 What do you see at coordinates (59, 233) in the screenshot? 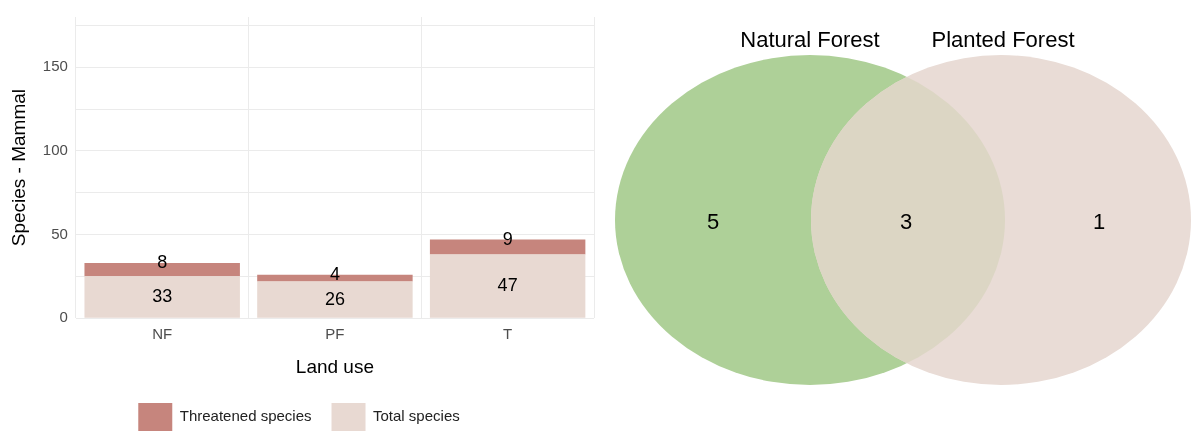
I see `y-tick-label: 50` at bounding box center [59, 233].